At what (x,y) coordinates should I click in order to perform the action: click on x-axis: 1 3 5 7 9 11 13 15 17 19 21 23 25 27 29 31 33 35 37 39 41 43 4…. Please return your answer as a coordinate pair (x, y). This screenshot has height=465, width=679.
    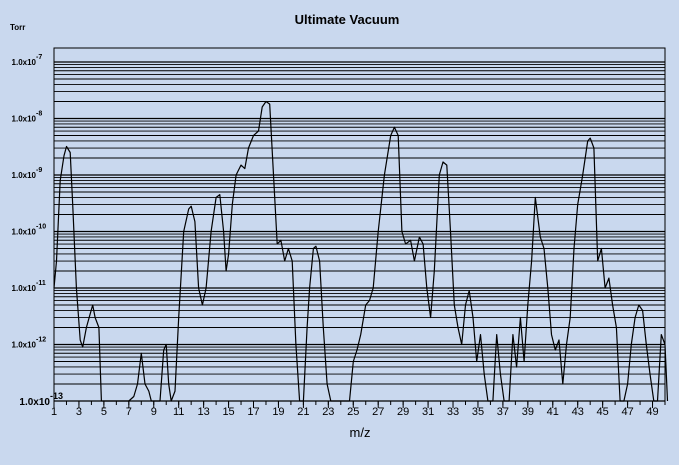
    Looking at the image, I should click on (358, 409).